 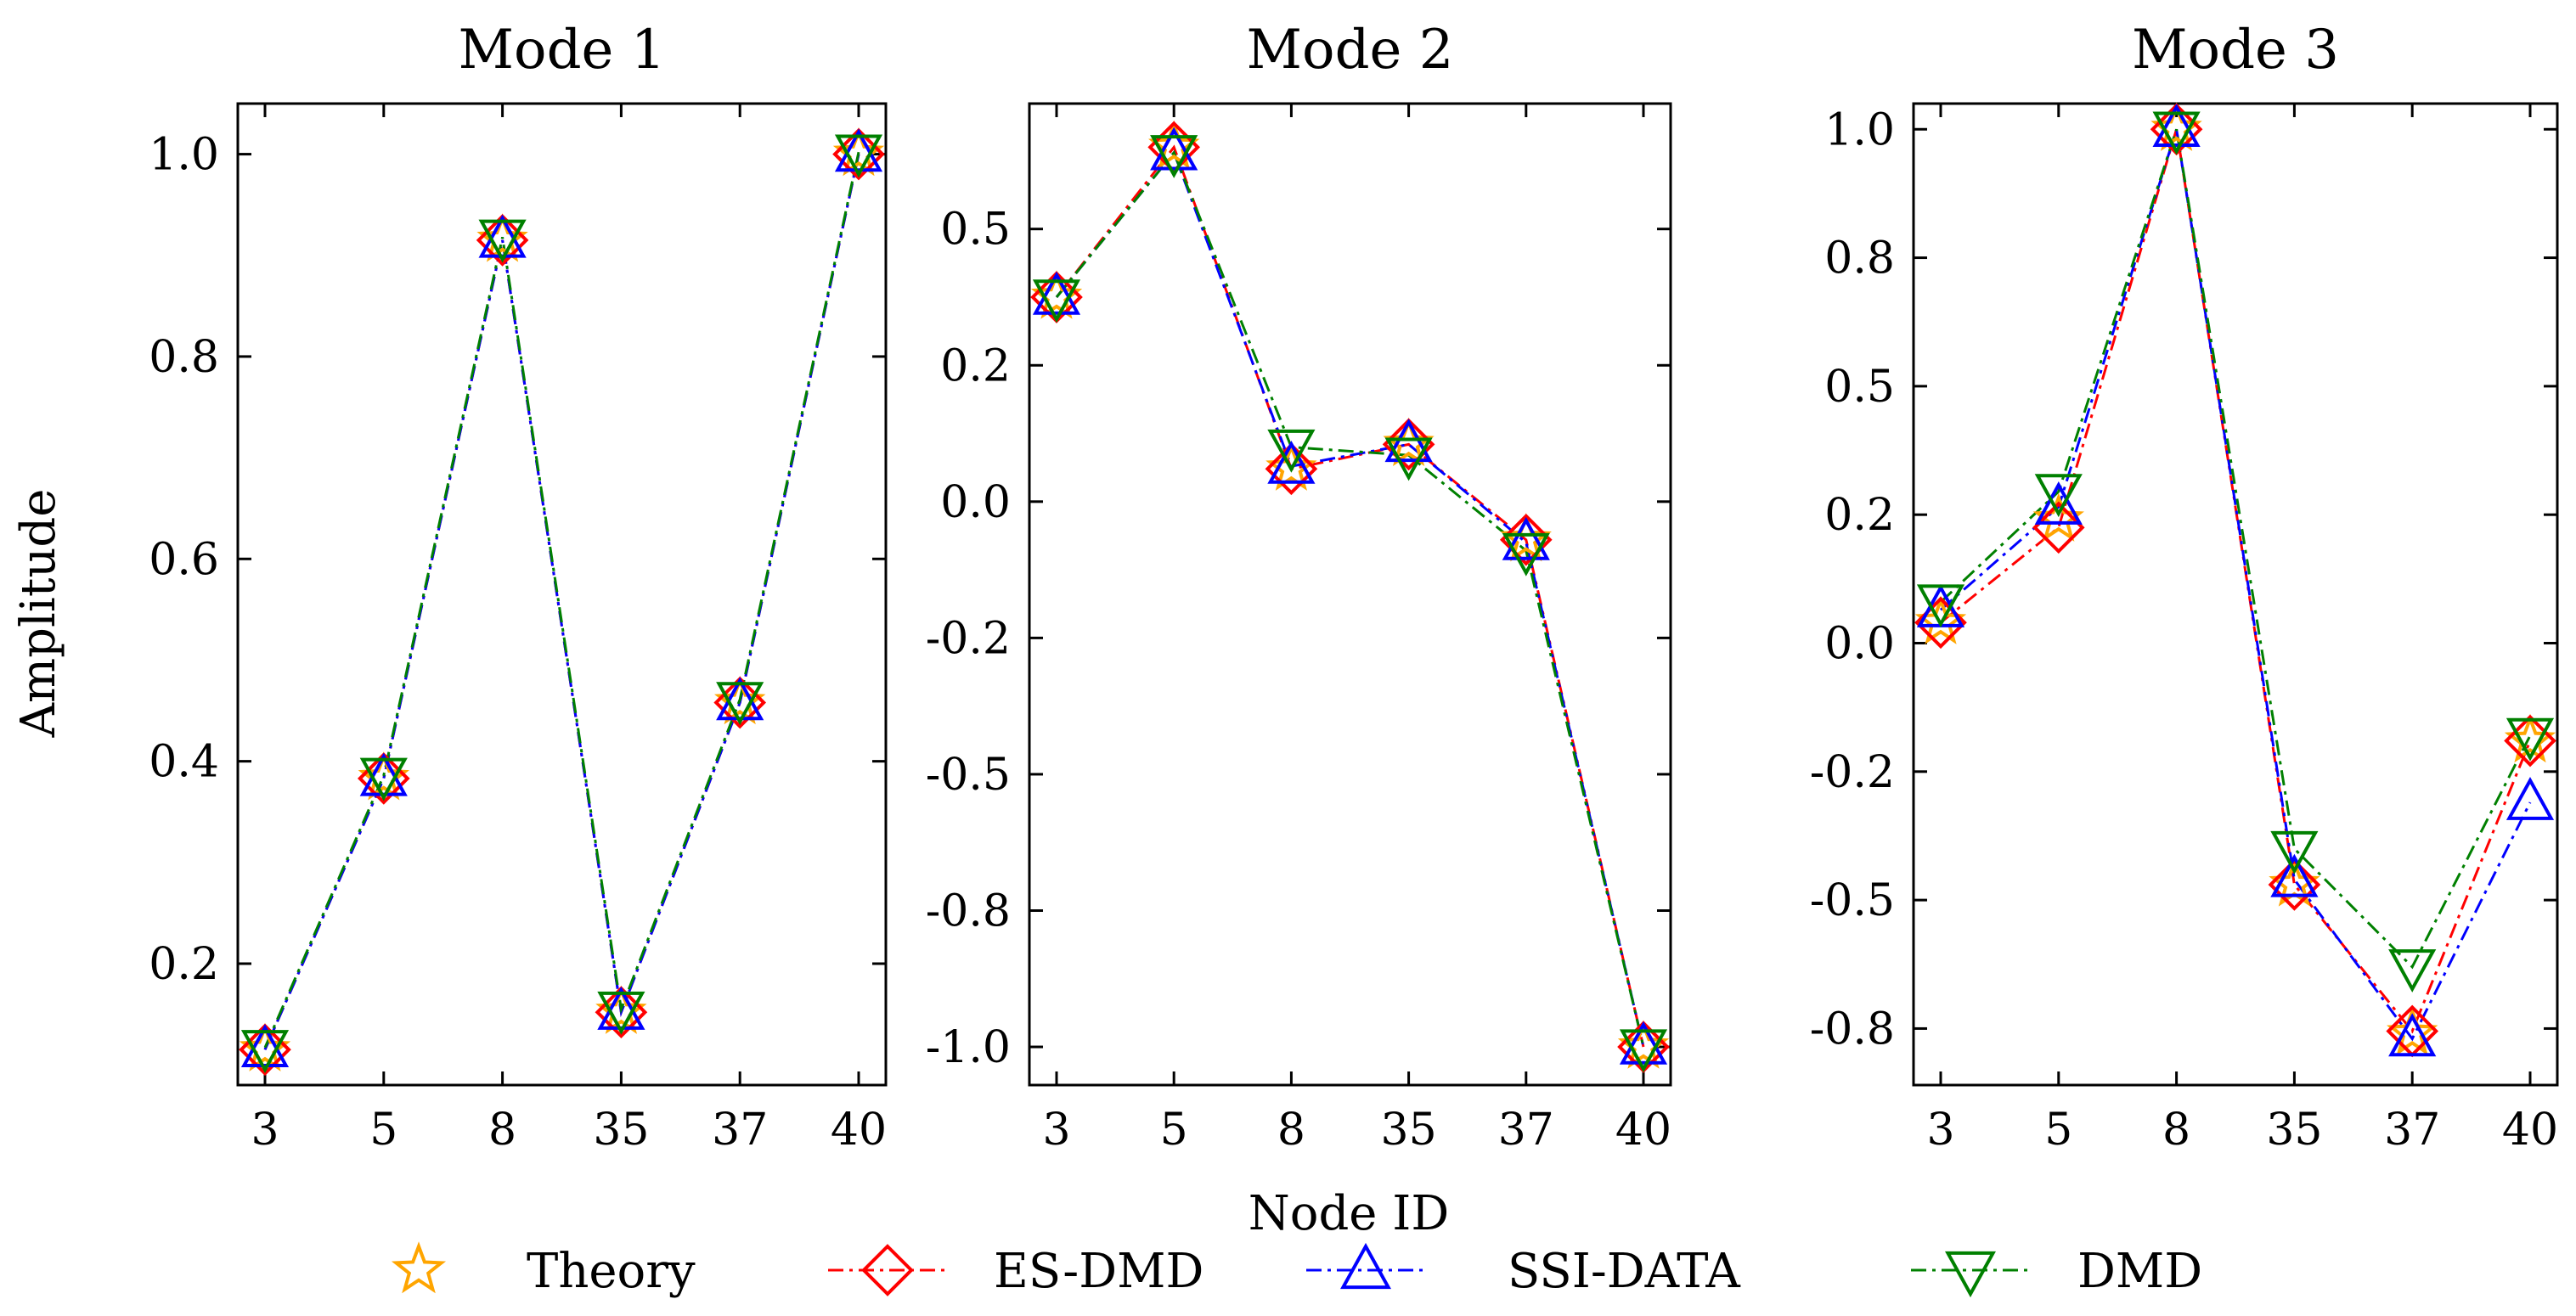 I want to click on x-tick-label: 40, so click(x=859, y=1130).